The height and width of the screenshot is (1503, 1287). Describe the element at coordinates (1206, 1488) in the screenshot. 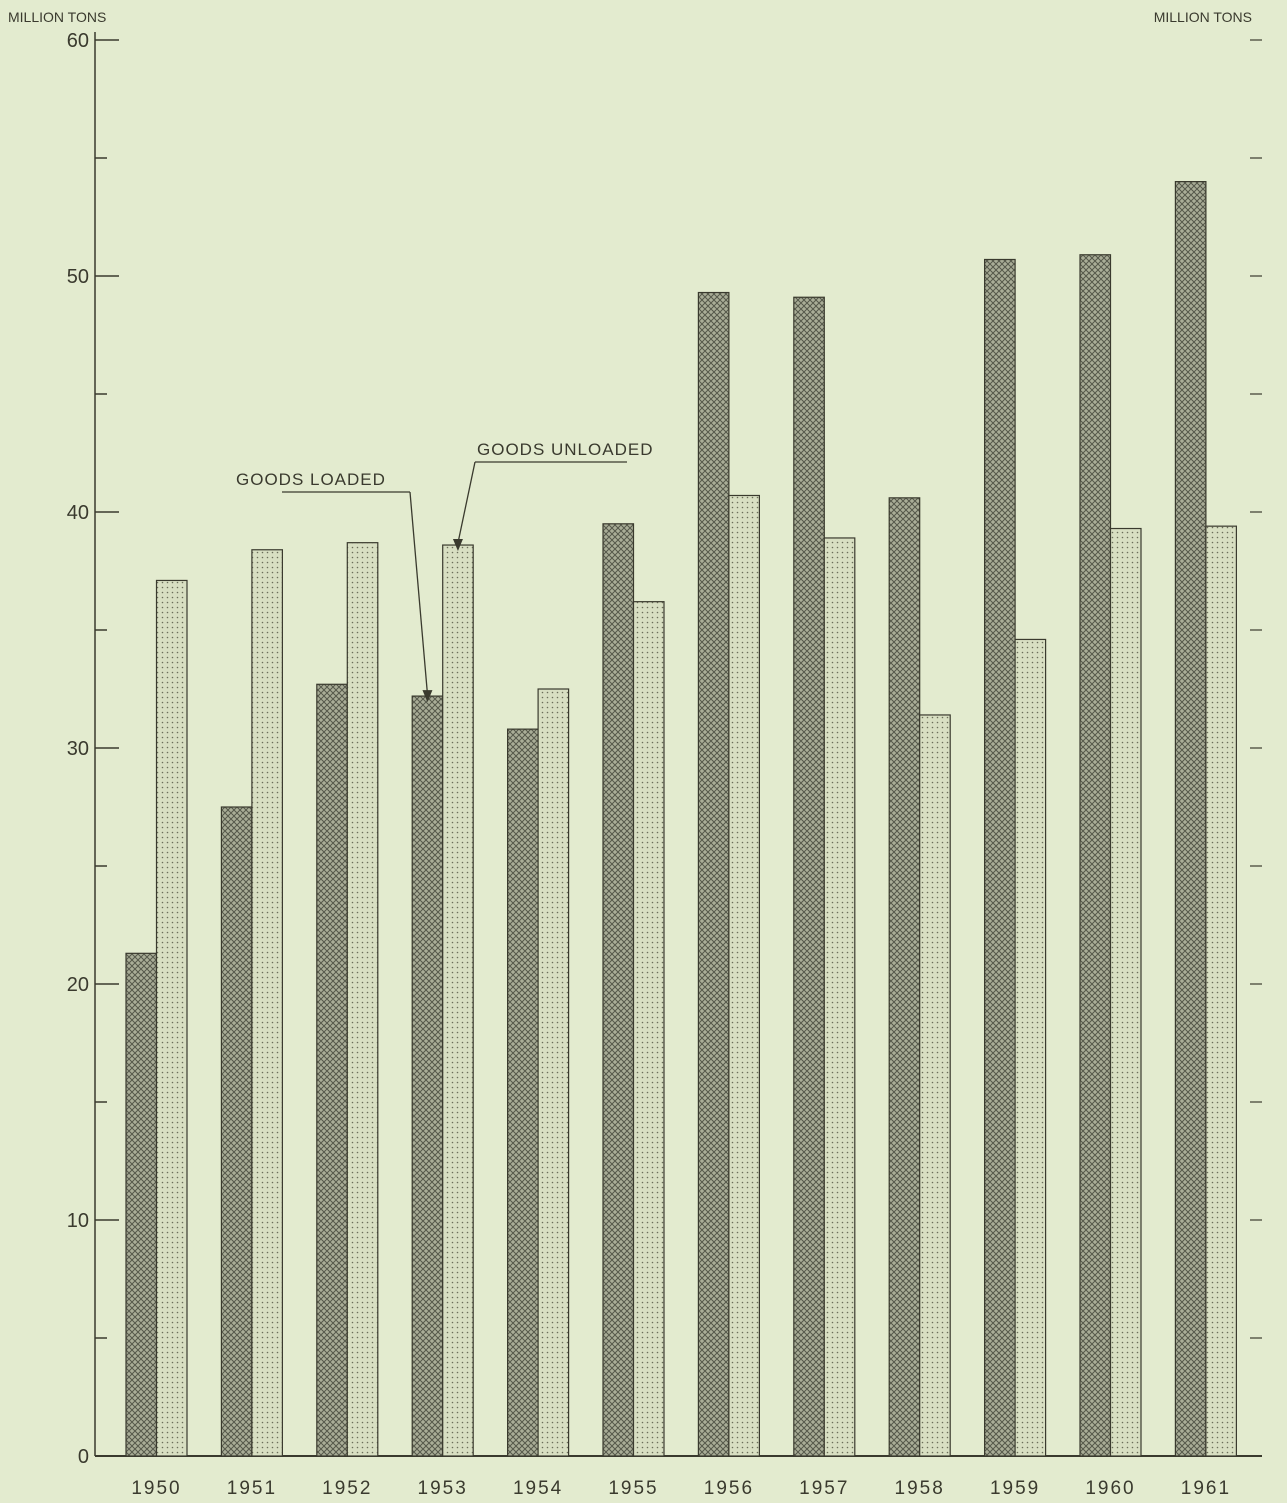

I see `x-tick-label: 1961` at that location.